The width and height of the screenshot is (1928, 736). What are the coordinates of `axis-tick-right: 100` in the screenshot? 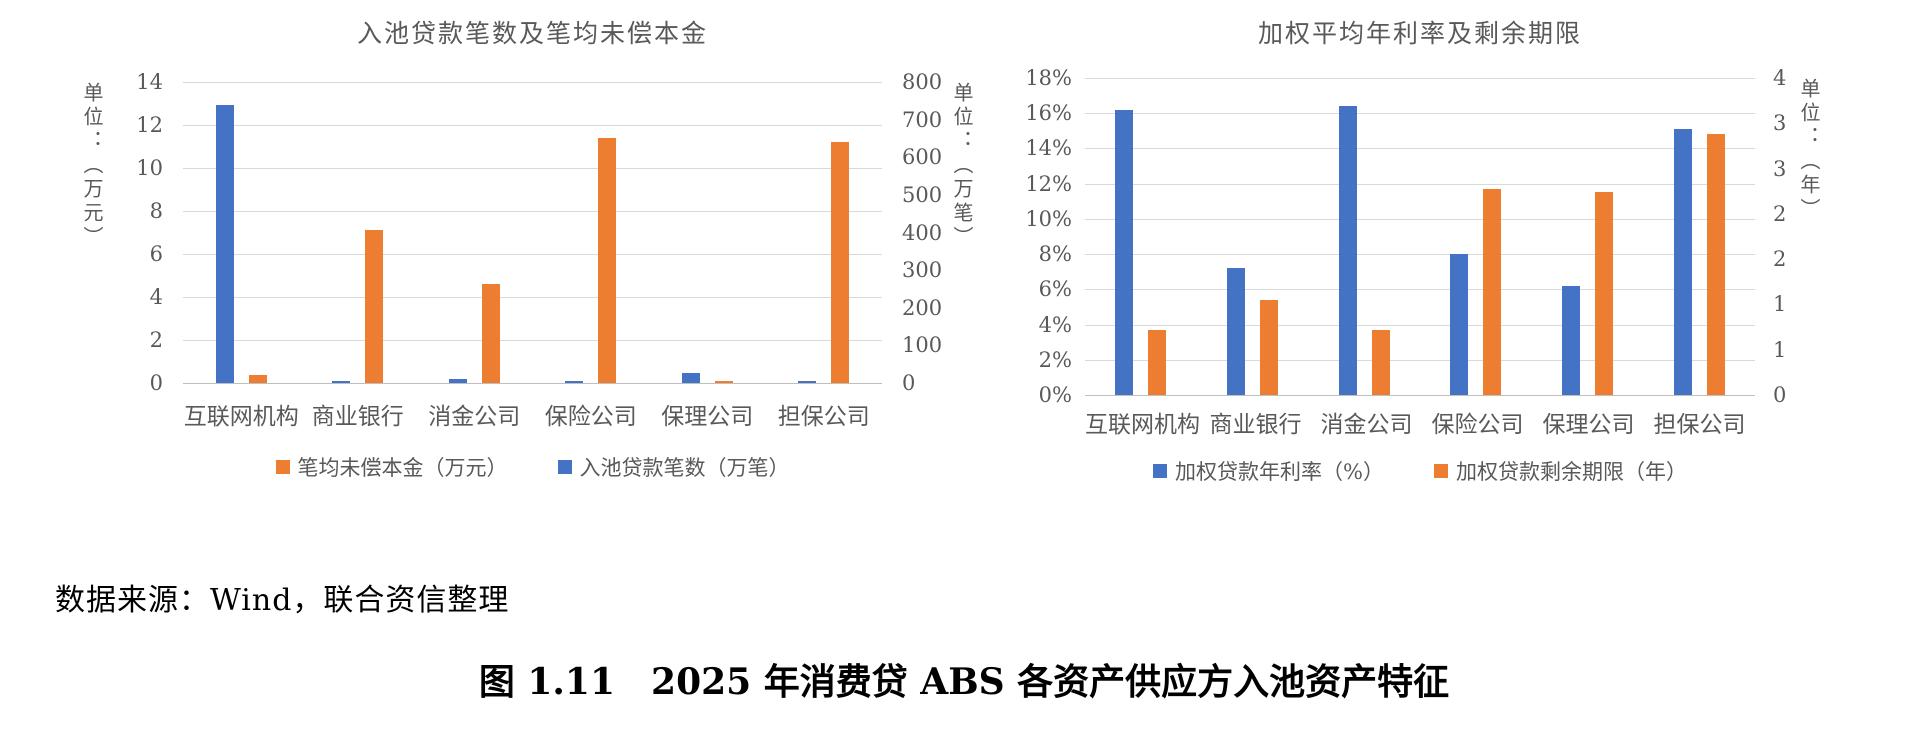 It's located at (922, 345).